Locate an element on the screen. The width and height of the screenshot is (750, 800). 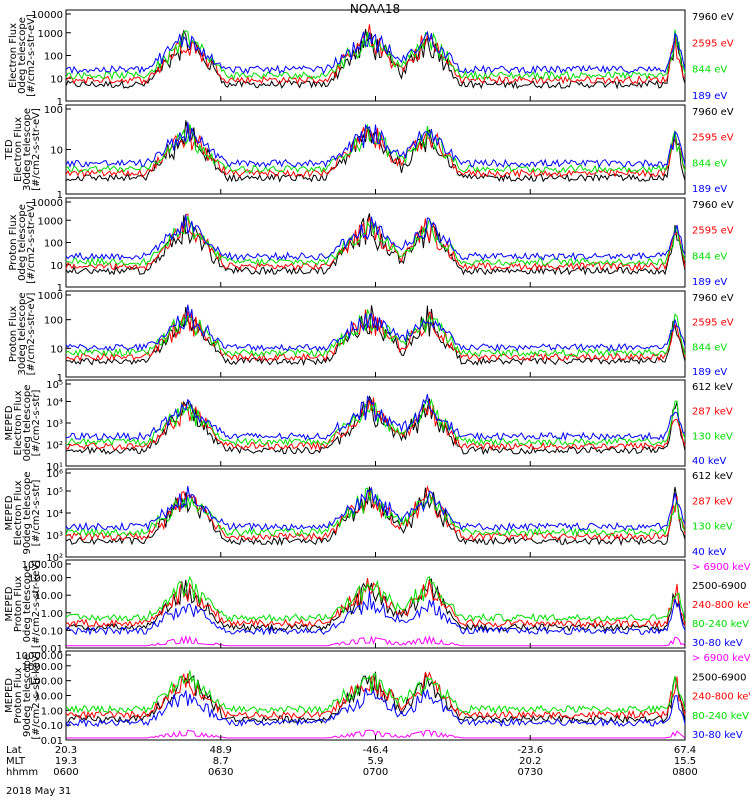
channel-label: 612 keV is located at coordinates (712, 387).